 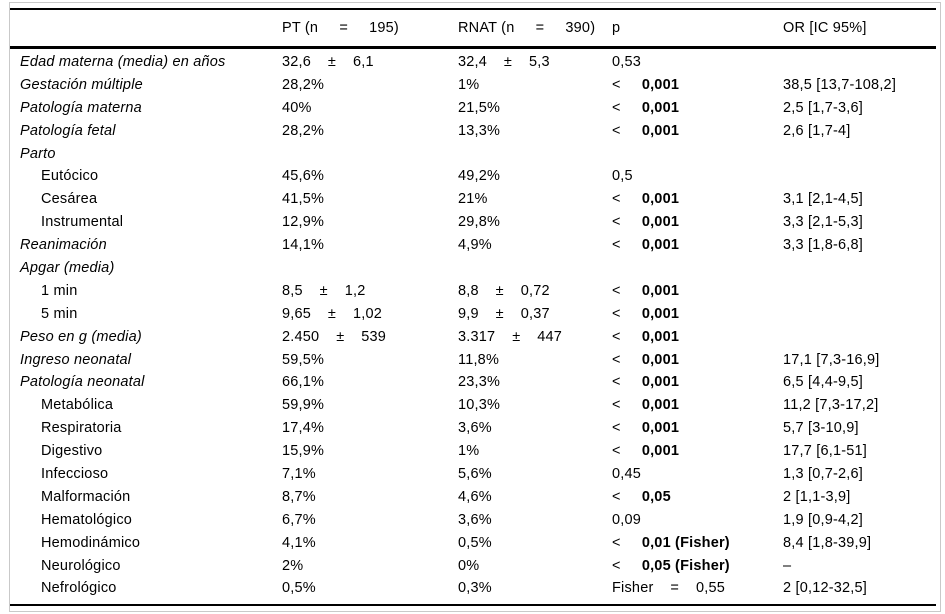 I want to click on table-row: Apgar (media), so click(x=473, y=268).